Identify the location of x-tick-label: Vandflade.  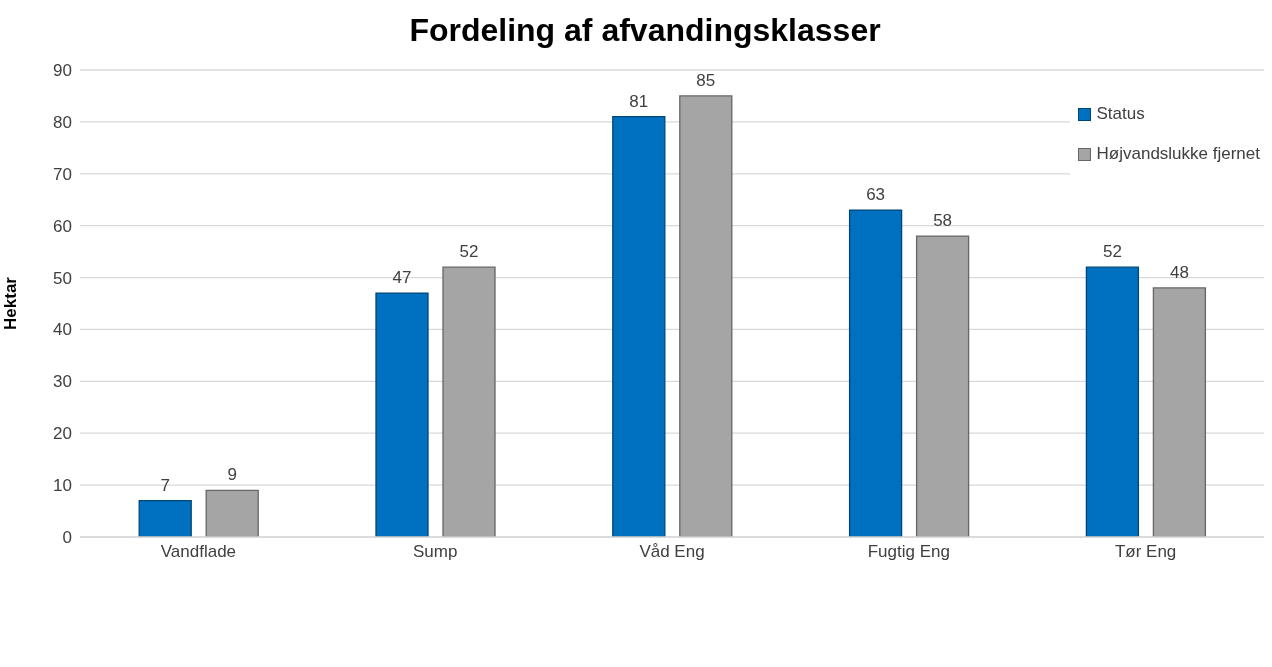
(198, 552).